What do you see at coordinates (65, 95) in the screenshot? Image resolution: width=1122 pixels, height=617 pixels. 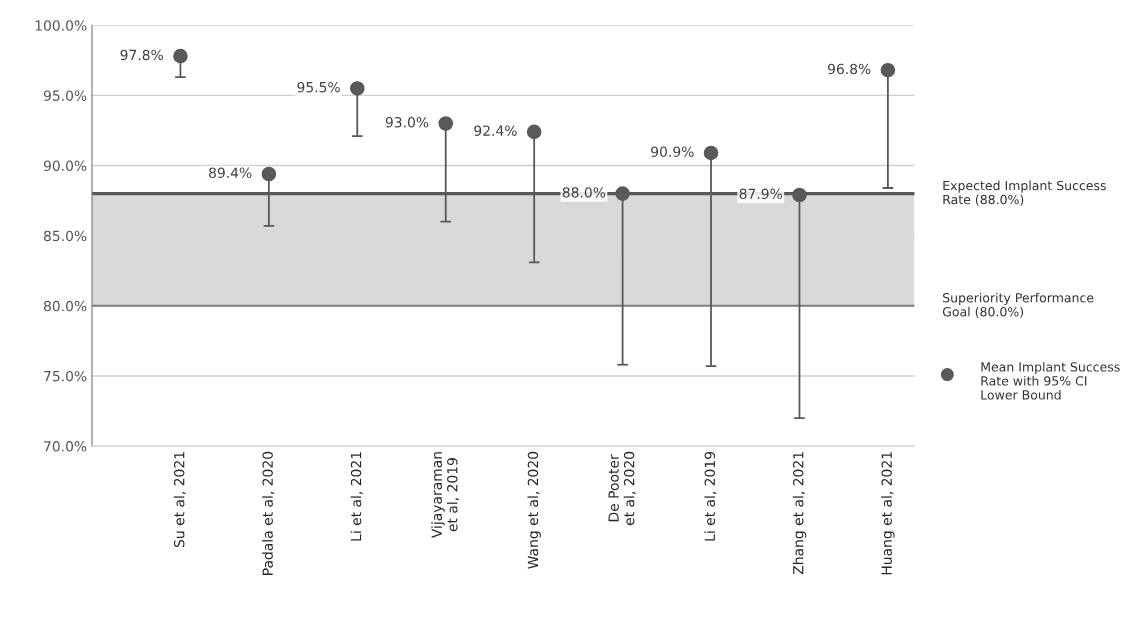 I see `y-tick-label: 95.0%` at bounding box center [65, 95].